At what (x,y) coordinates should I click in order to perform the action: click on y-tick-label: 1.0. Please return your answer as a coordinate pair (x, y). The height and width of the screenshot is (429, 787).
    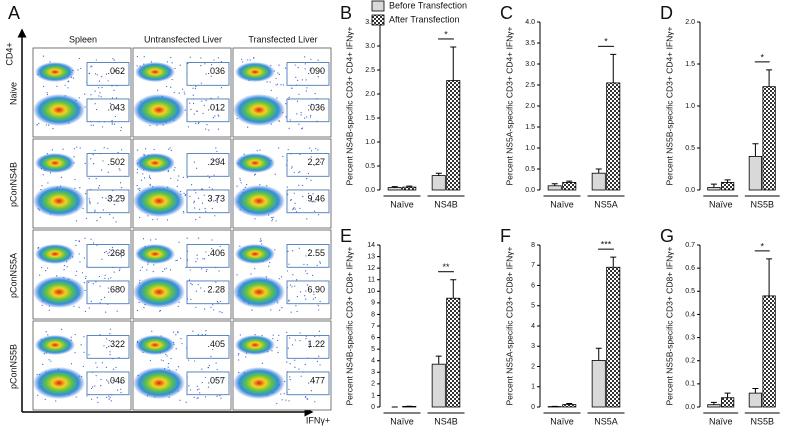
    Looking at the image, I should click on (530, 148).